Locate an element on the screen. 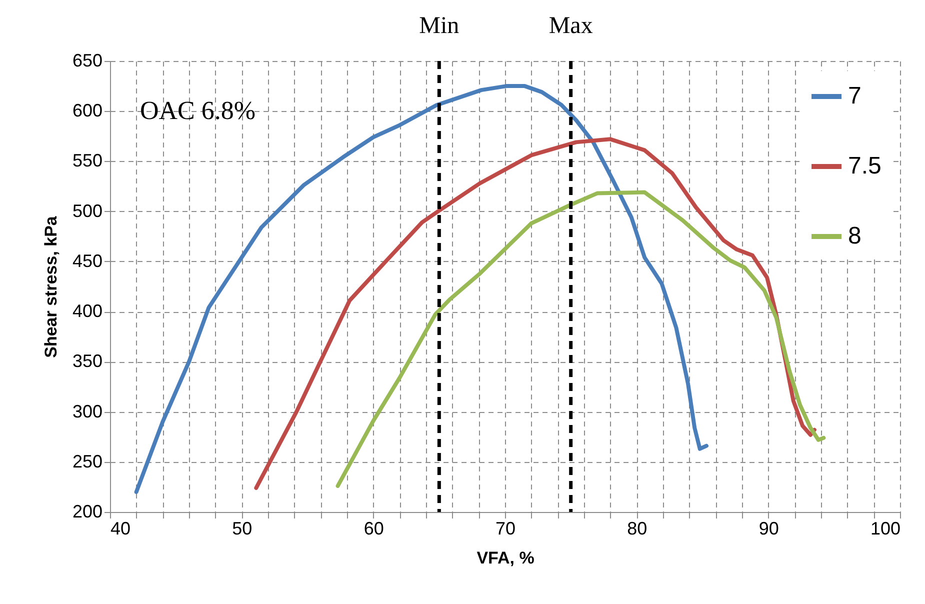  y-tick-label: 550 is located at coordinates (87, 160).